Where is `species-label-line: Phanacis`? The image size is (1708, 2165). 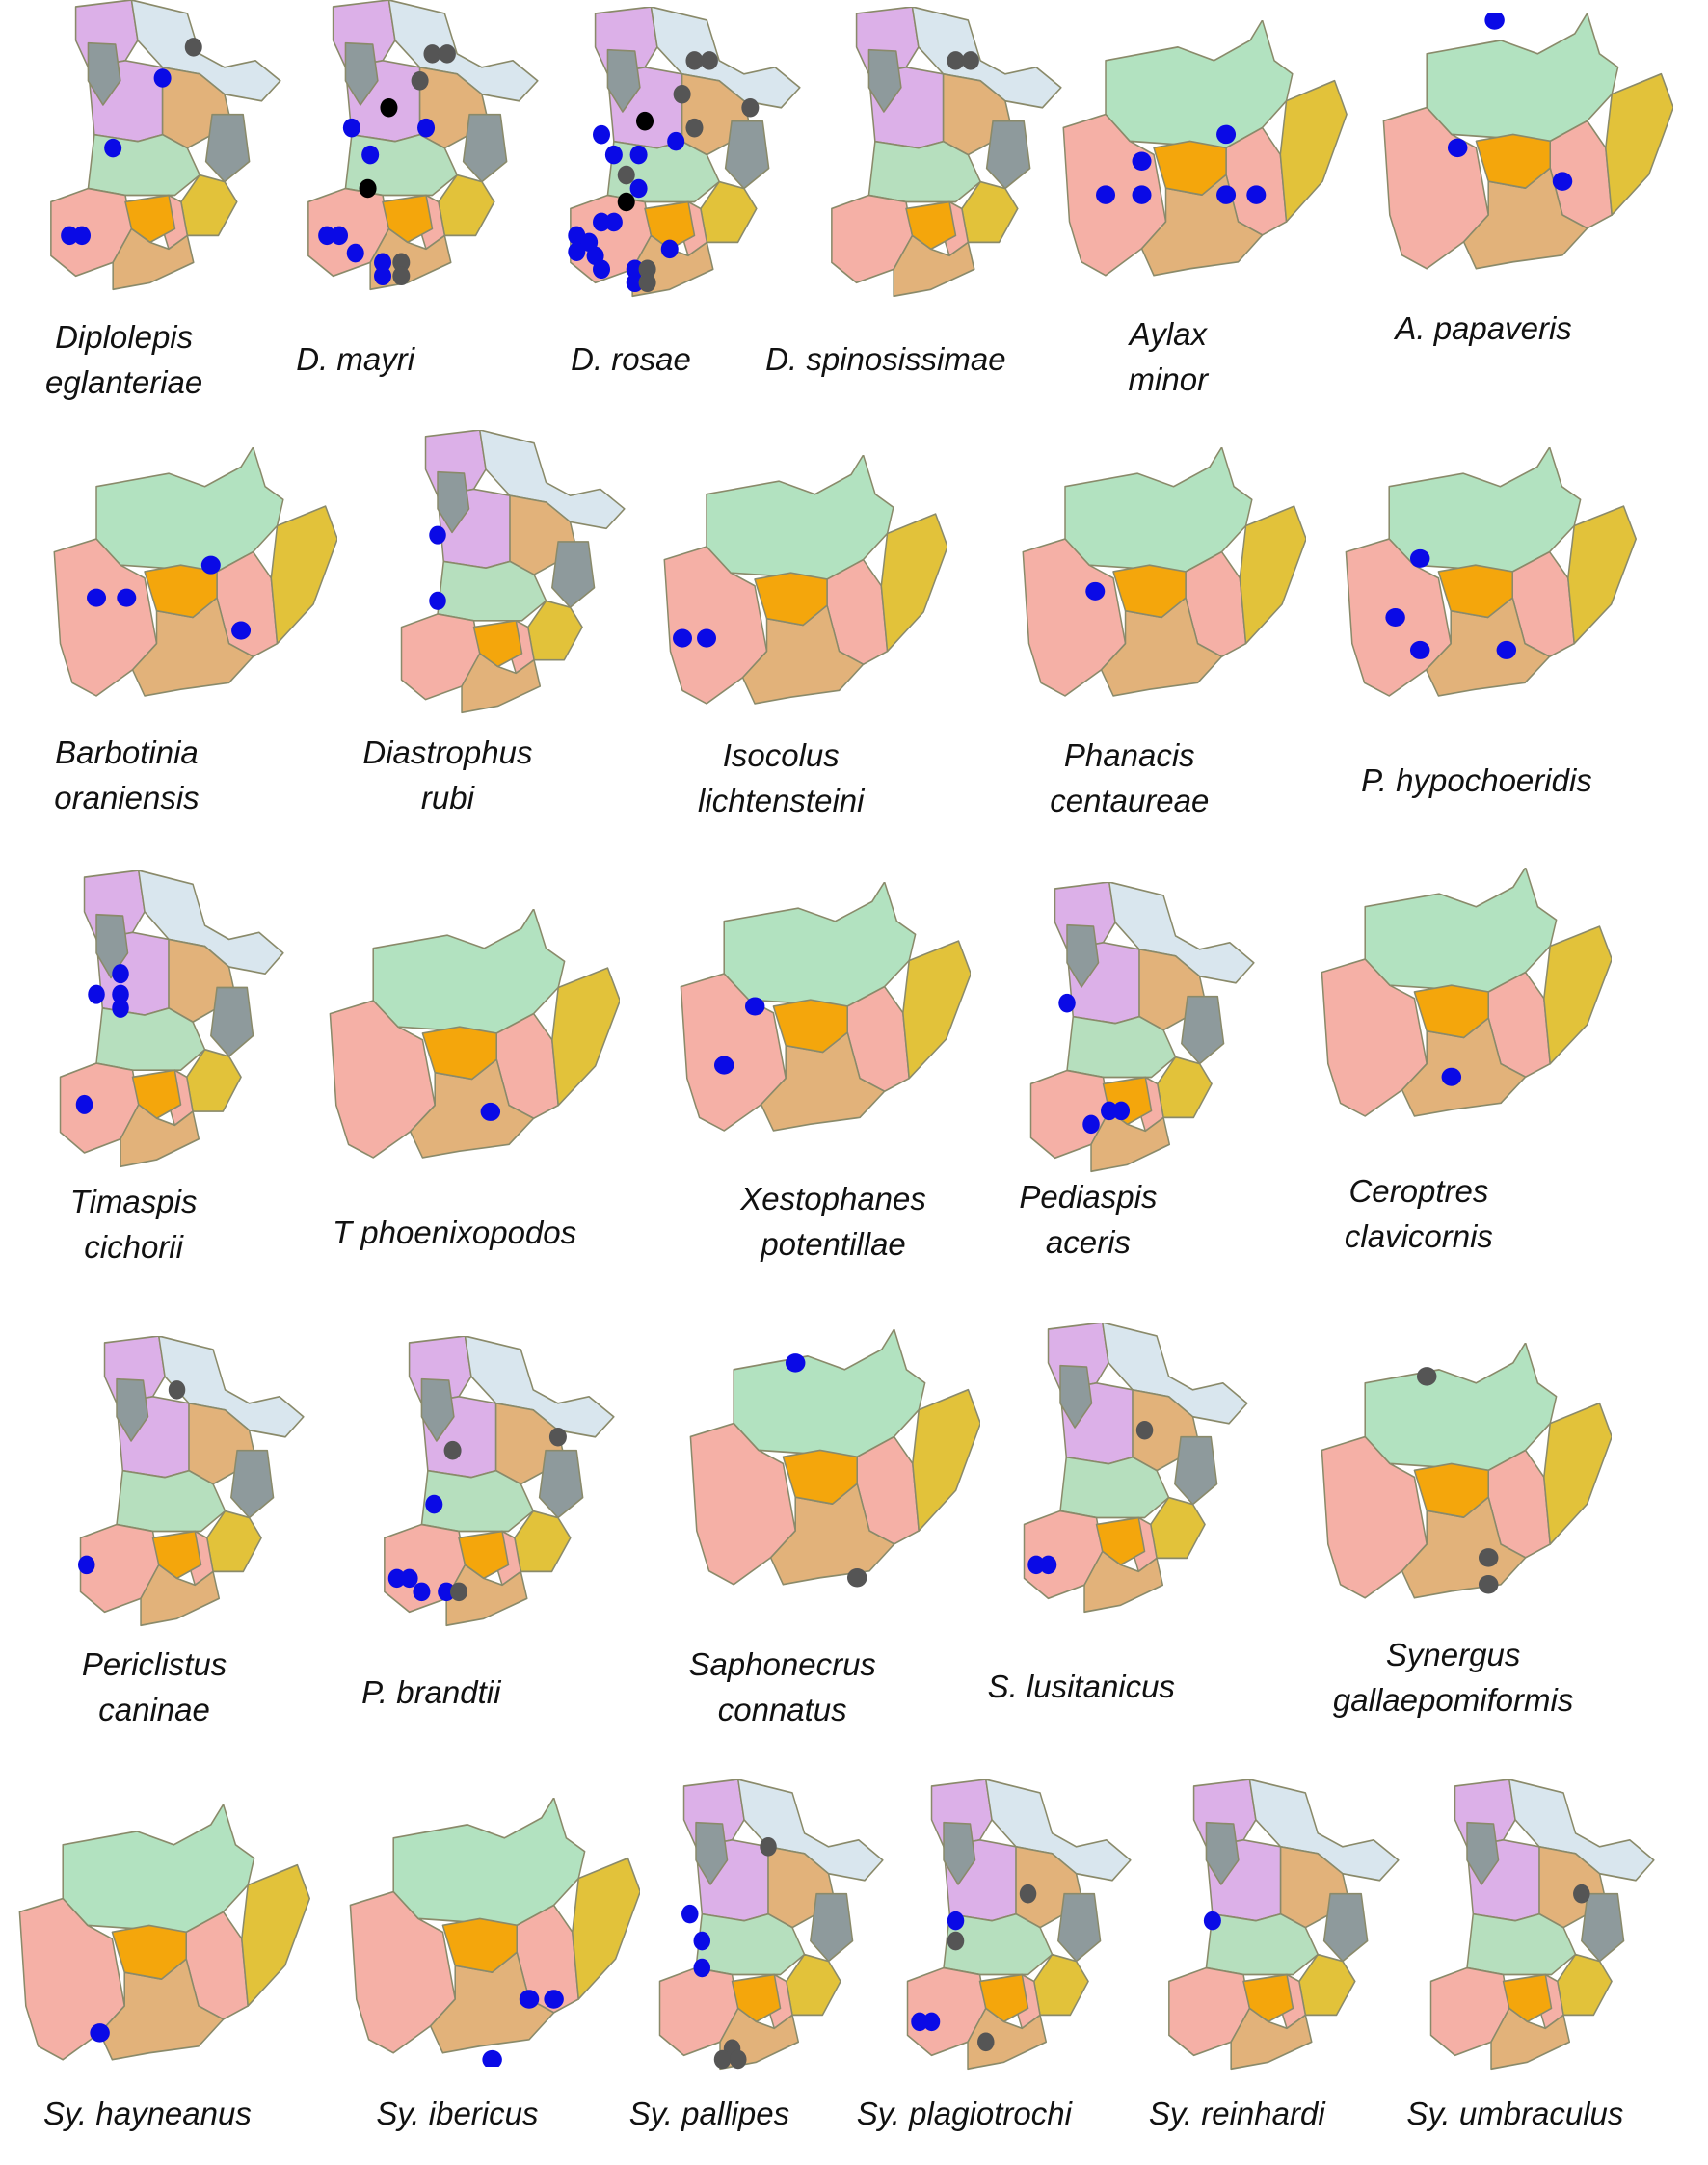
species-label-line: Phanacis is located at coordinates (1129, 755).